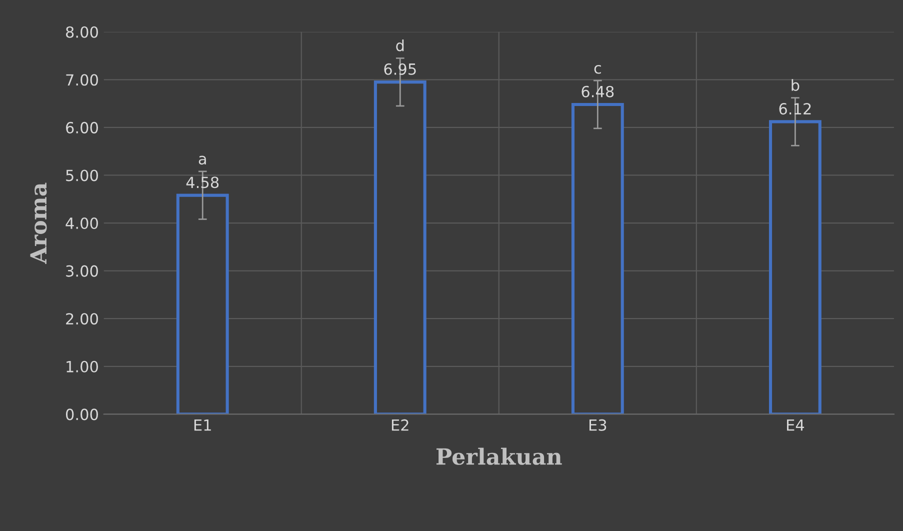 The width and height of the screenshot is (903, 531). Describe the element at coordinates (82, 223) in the screenshot. I see `y-tick-label: 4.00` at that location.